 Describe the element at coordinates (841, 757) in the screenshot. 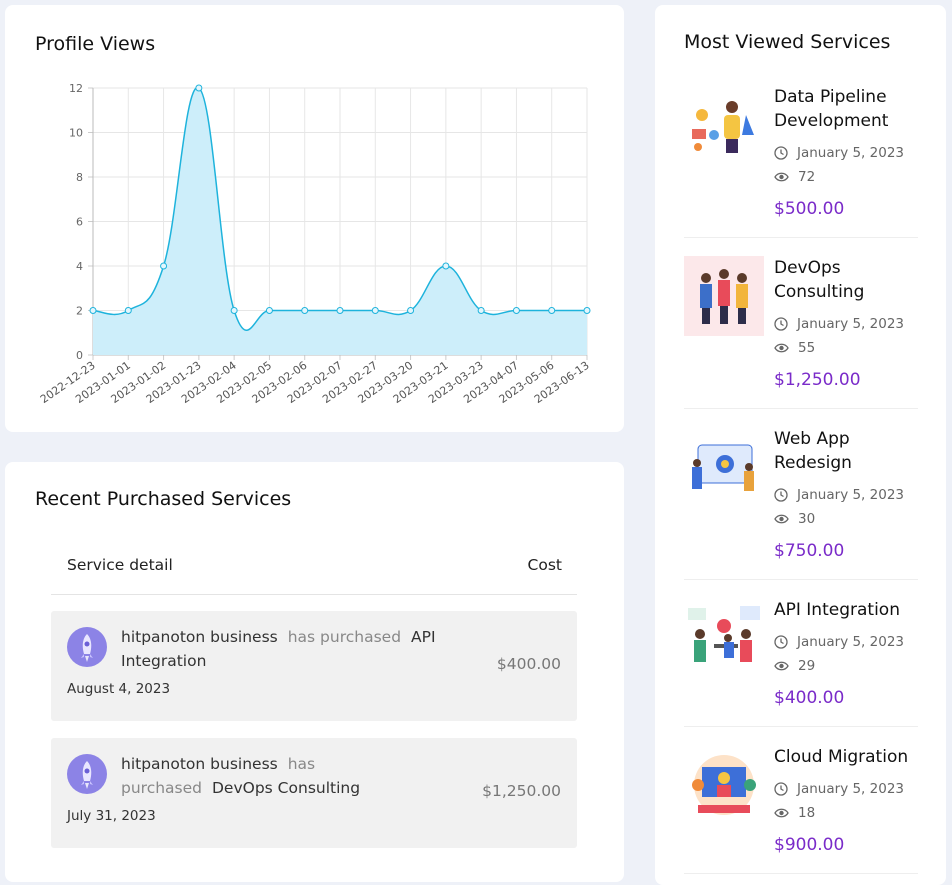

I see `service-name: Cloud Migration` at that location.